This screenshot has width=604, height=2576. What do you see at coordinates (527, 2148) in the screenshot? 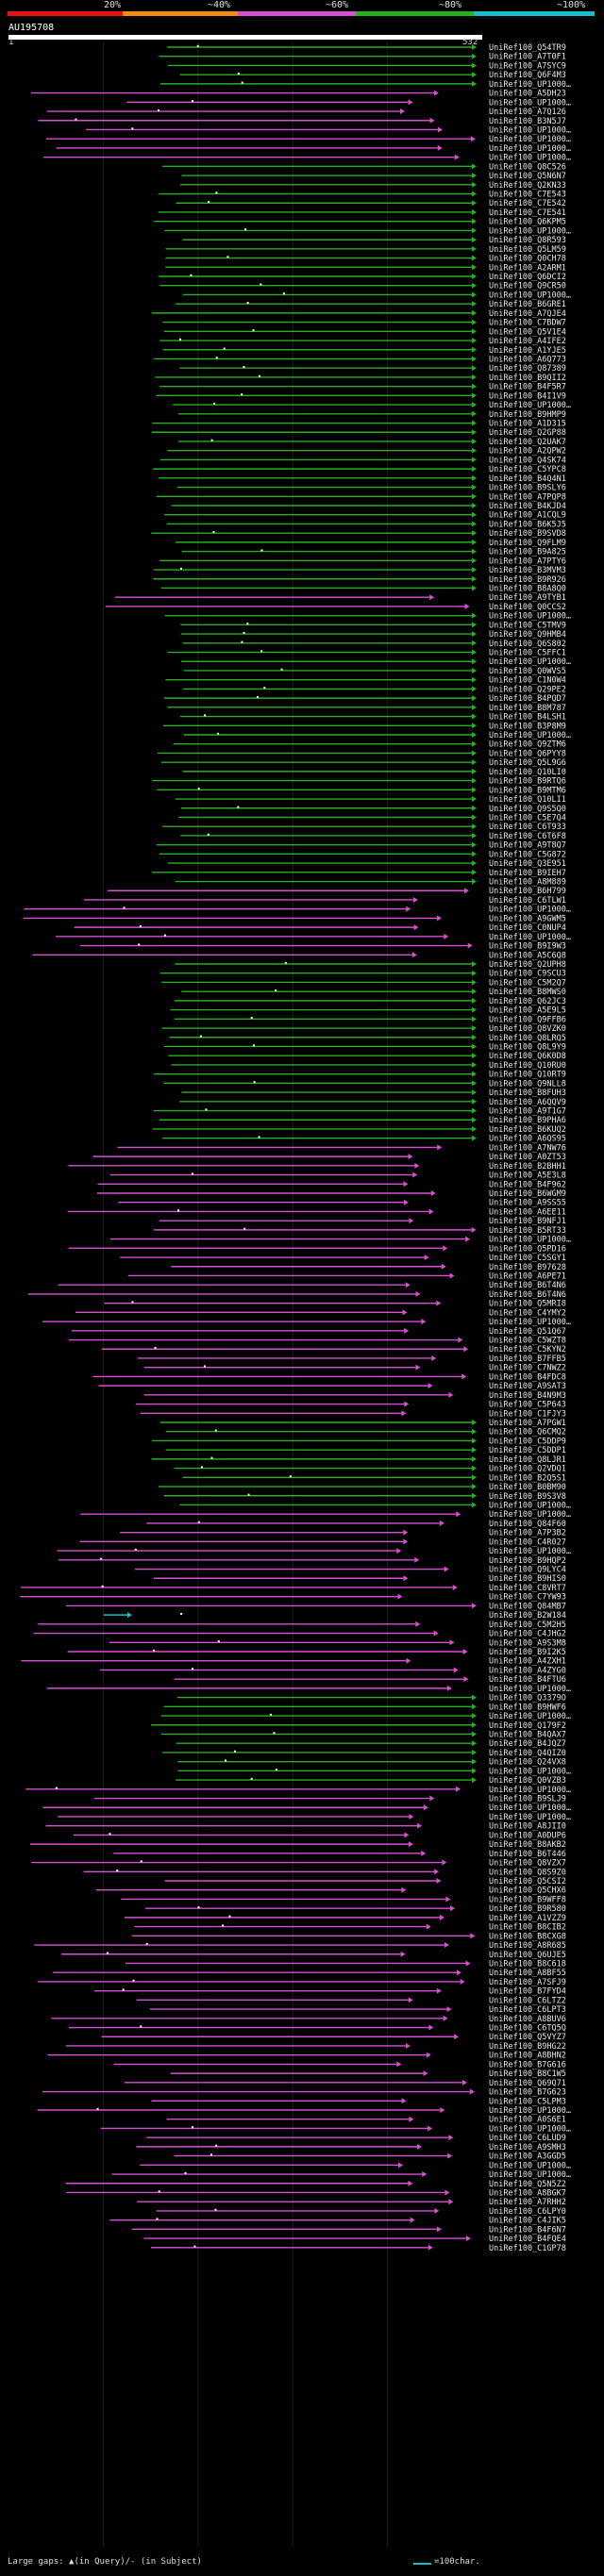
I see `hit-label: UniRef100_A9SMH3` at bounding box center [527, 2148].